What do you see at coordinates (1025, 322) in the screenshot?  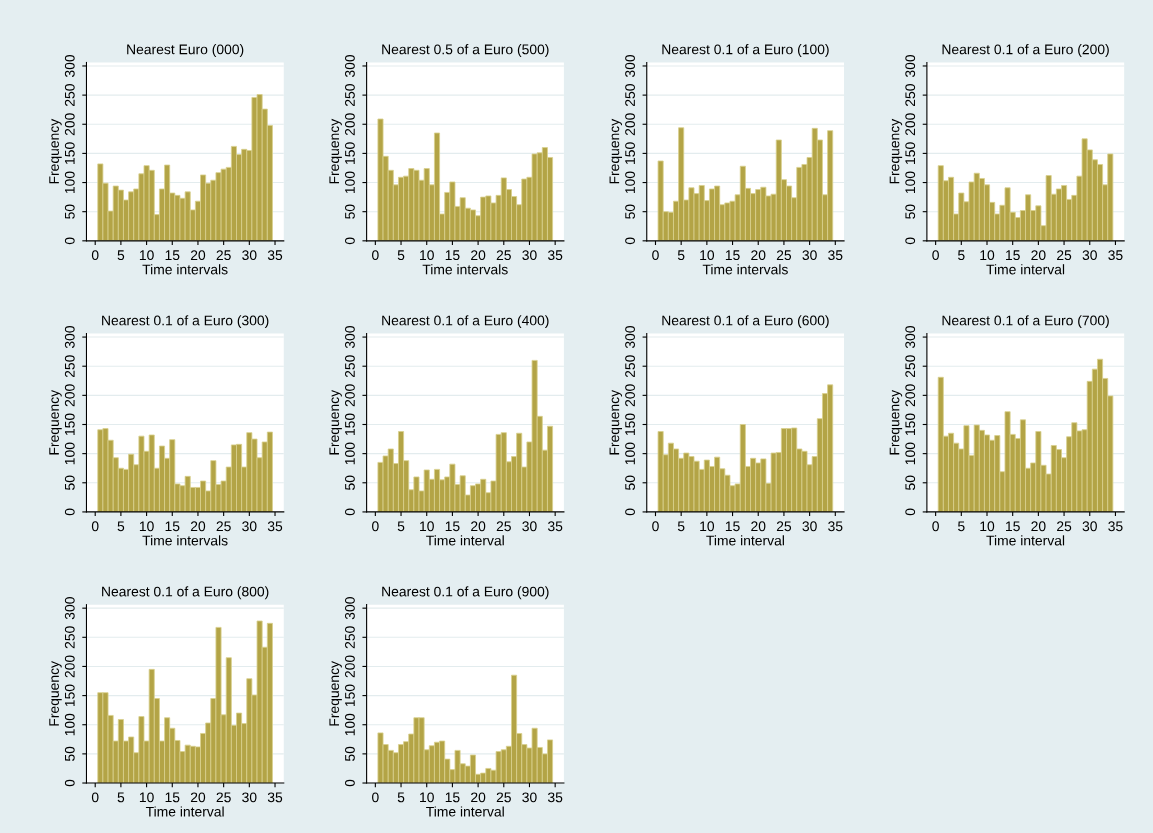 I see `chart-title: Nearest 0.1 of a Euro (700)` at bounding box center [1025, 322].